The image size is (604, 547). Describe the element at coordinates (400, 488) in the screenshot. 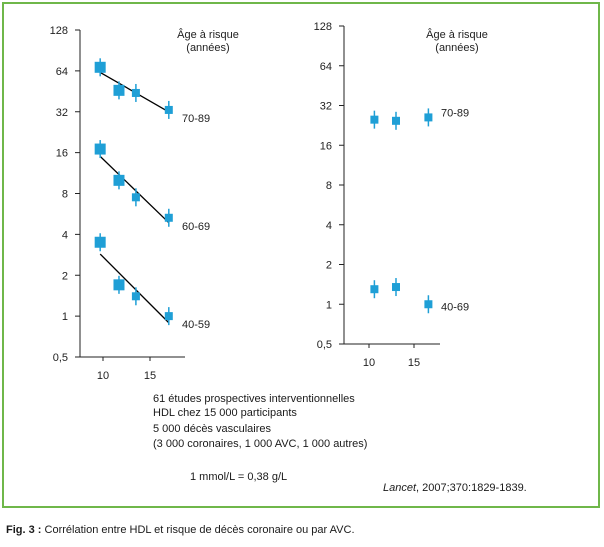

I see `reference-journal: Lancet` at that location.